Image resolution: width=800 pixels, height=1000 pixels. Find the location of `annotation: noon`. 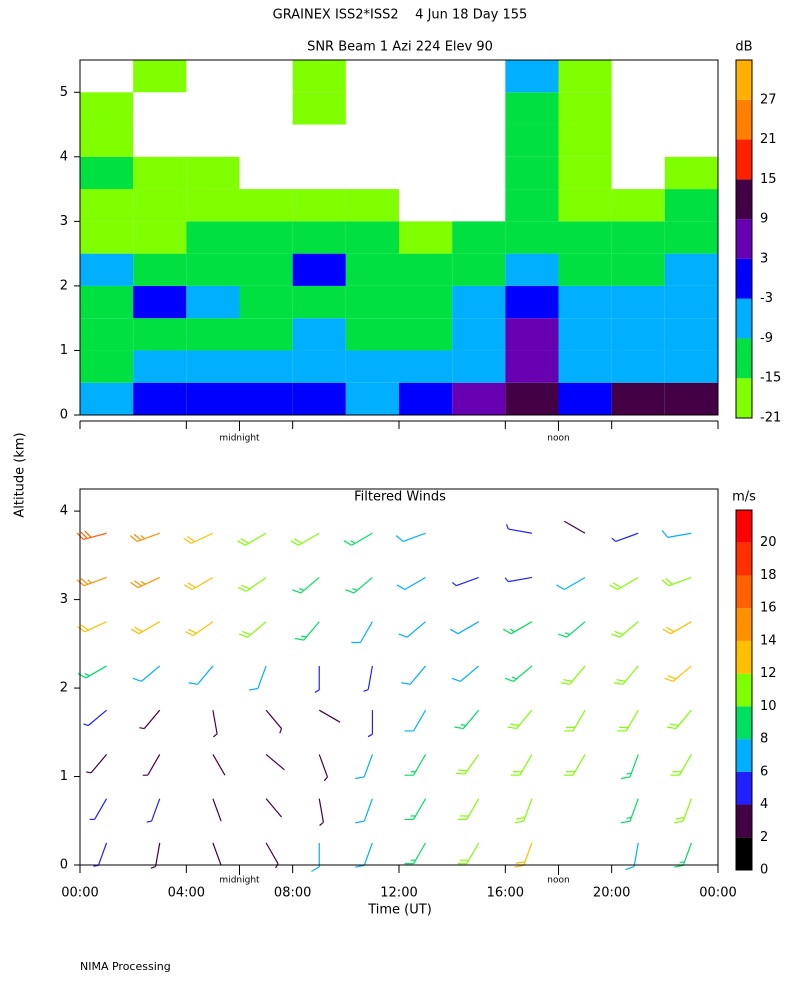

annotation: noon is located at coordinates (558, 439).